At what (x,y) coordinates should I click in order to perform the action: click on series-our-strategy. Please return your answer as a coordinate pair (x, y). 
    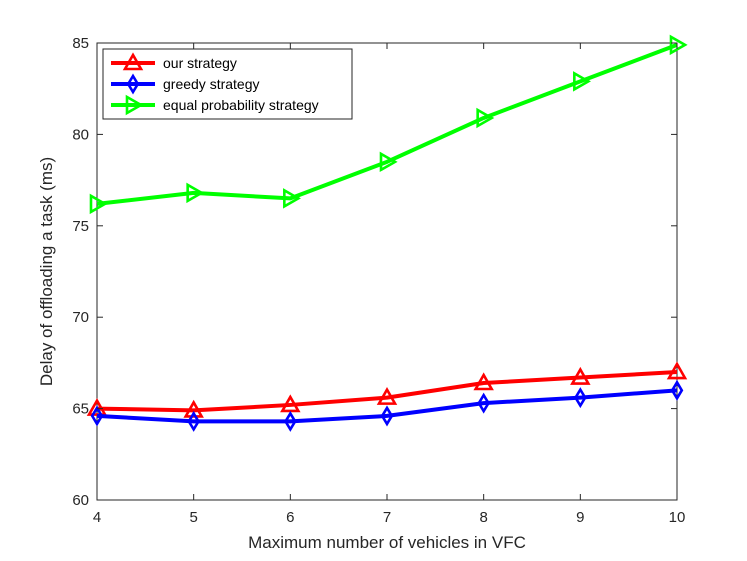
    Looking at the image, I should click on (387, 389).